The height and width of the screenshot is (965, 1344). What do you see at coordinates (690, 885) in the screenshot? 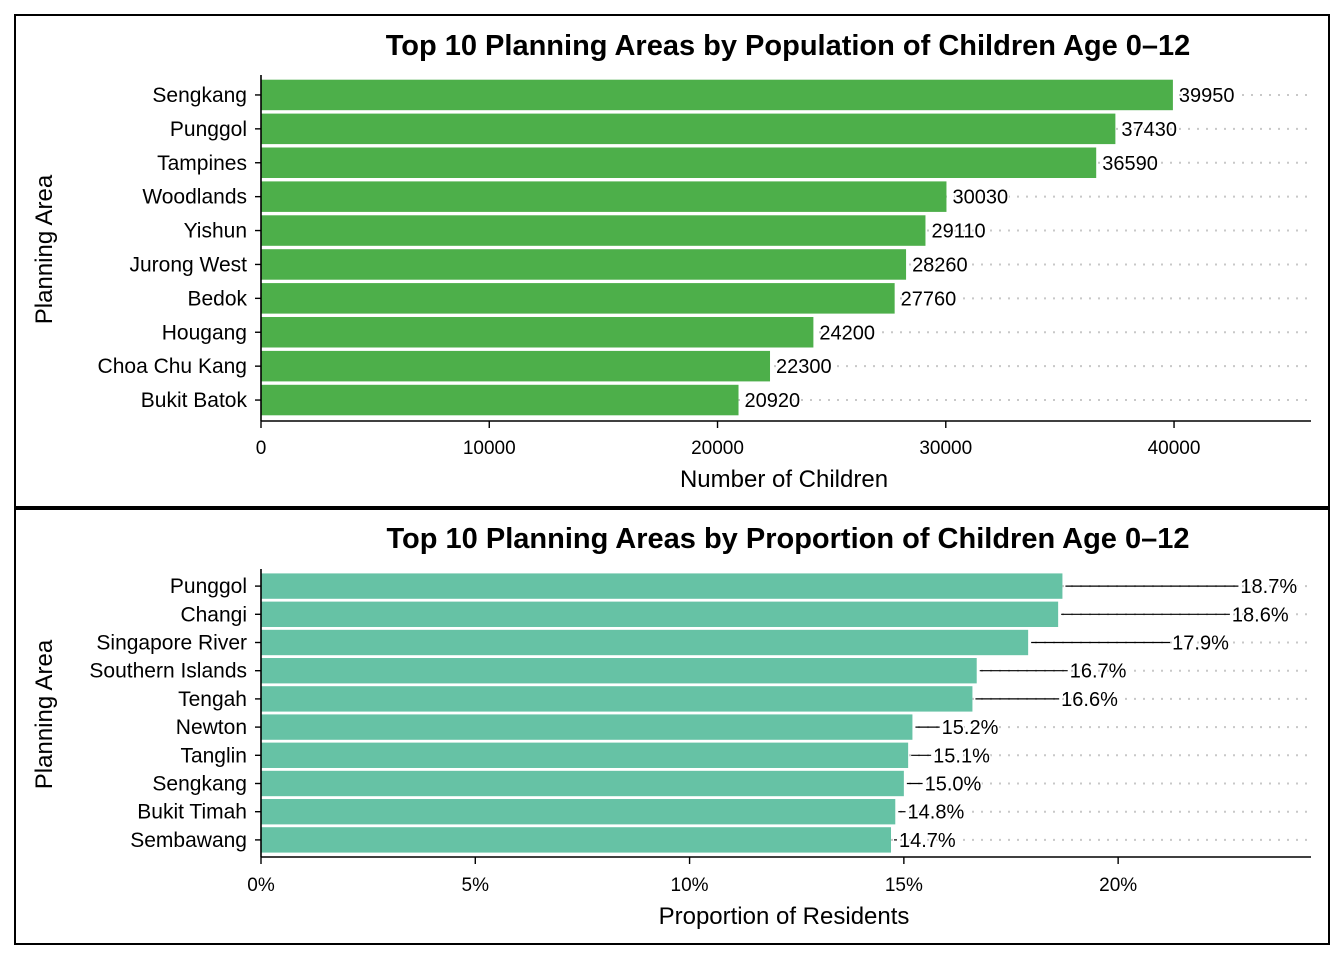
I see `x-tick-label: 10%` at bounding box center [690, 885].